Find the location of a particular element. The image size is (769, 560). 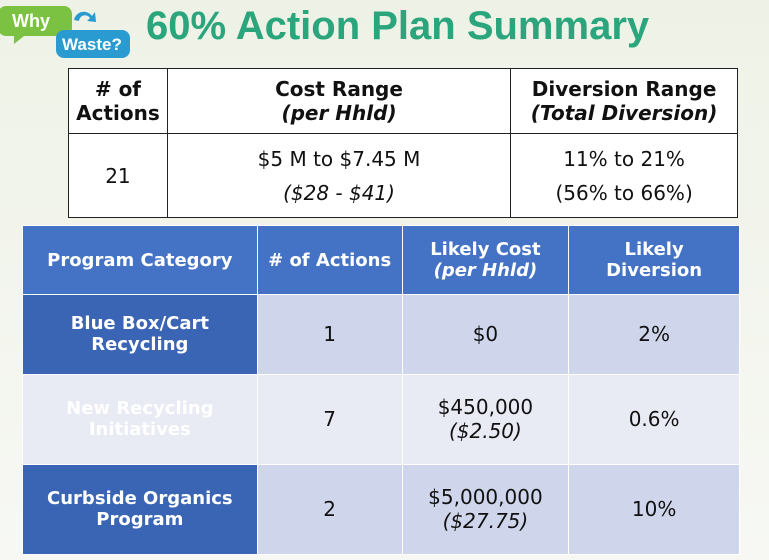

cell-text: 0.6% is located at coordinates (654, 419).